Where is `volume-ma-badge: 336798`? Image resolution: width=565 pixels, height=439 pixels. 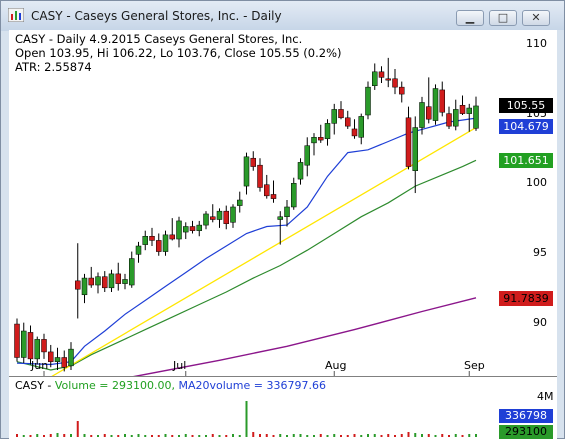 volume-ma-badge: 336798 is located at coordinates (526, 416).